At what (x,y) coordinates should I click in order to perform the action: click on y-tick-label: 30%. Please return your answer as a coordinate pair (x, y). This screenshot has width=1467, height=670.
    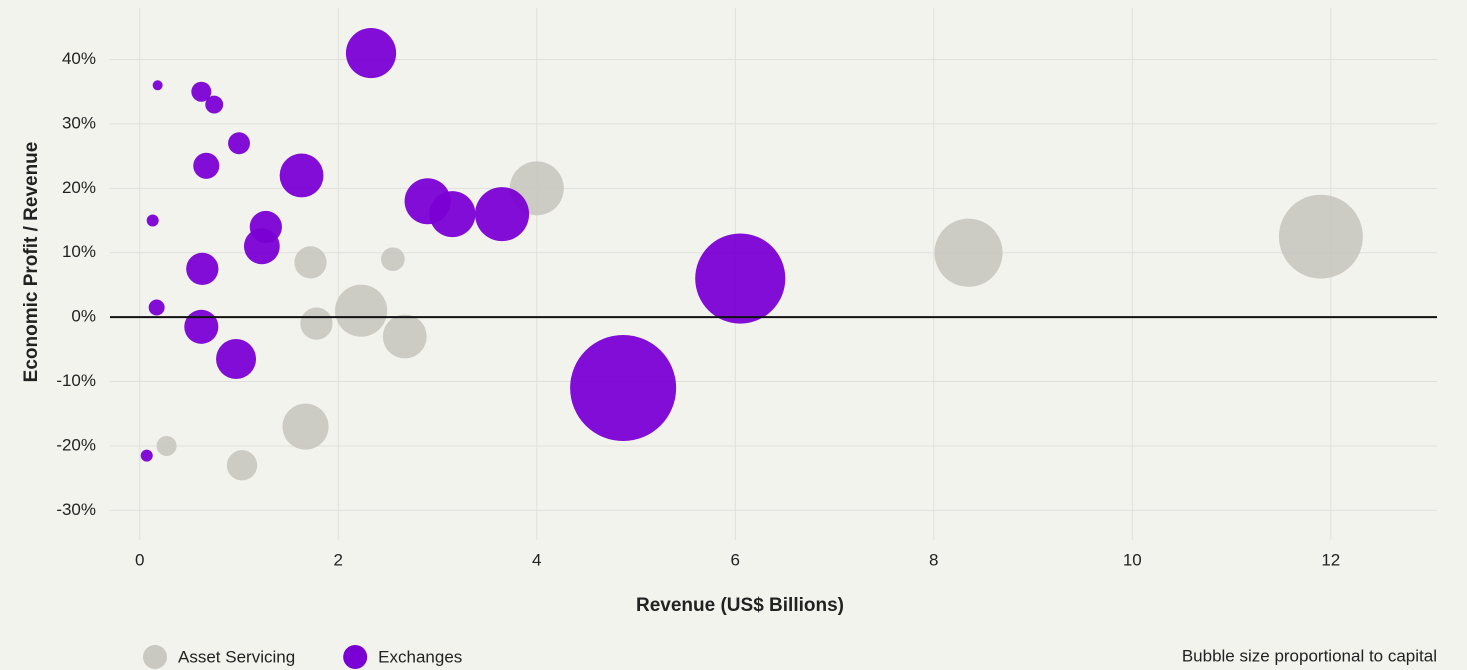
    Looking at the image, I should click on (79, 122).